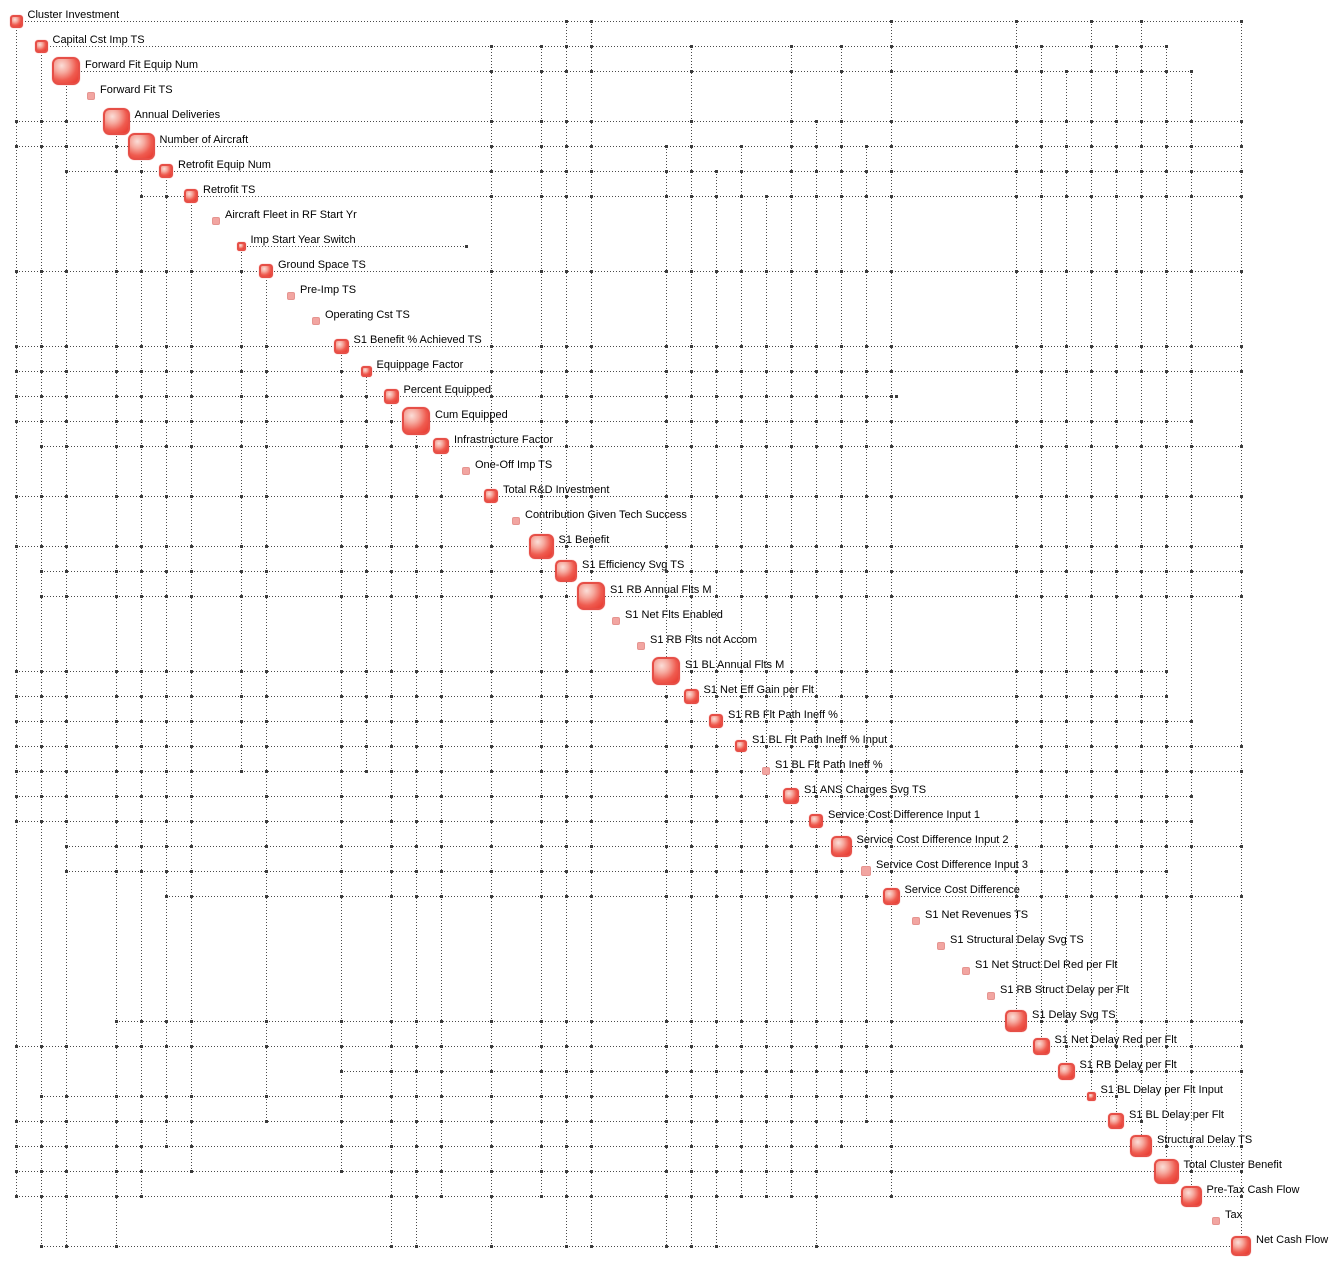 Image resolution: width=1339 pixels, height=1263 pixels. What do you see at coordinates (66, 71) in the screenshot?
I see `node-forward-fit-equip-num` at bounding box center [66, 71].